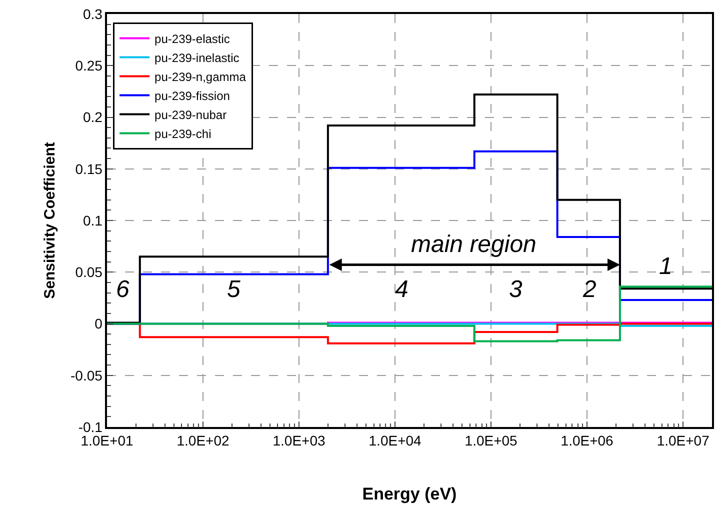 The image size is (726, 516). Describe the element at coordinates (491, 440) in the screenshot. I see `x-tick-label: 1.0E+05` at that location.